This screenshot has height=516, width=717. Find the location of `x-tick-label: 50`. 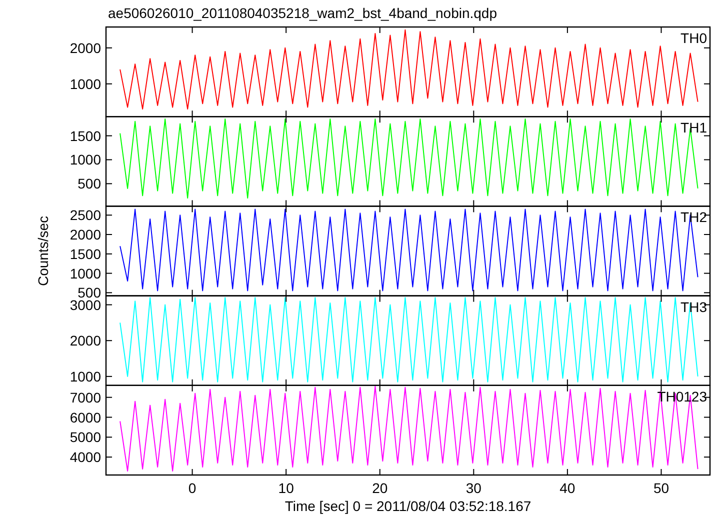

x-tick-label: 50 is located at coordinates (661, 488).